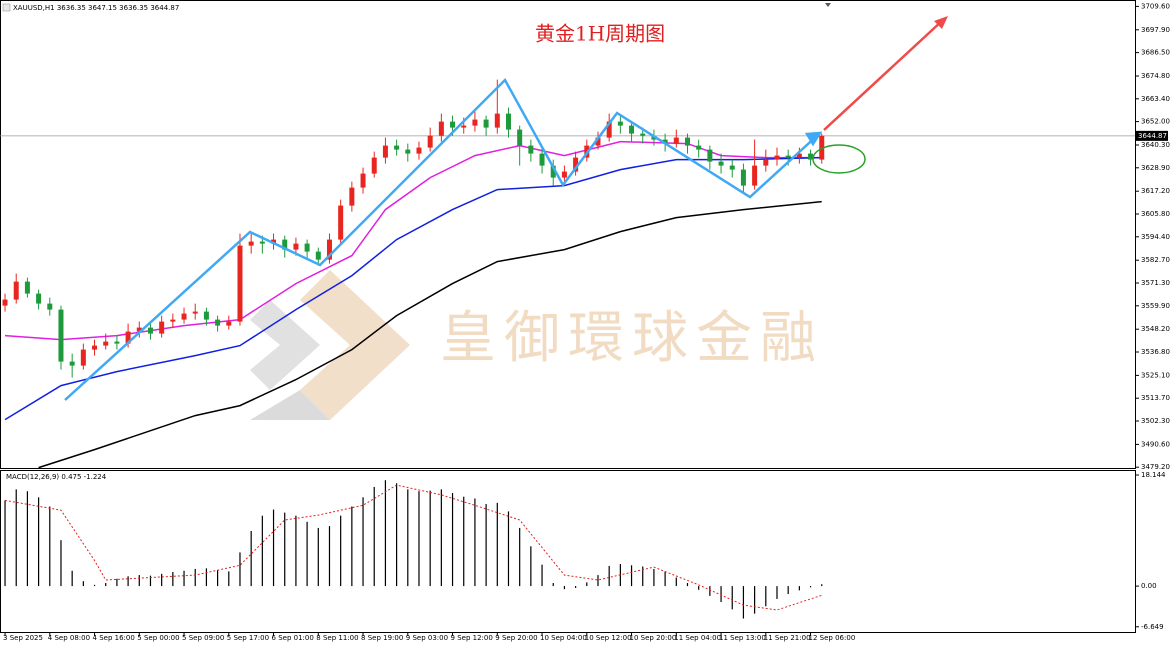 Image resolution: width=1170 pixels, height=645 pixels. What do you see at coordinates (742, 638) in the screenshot?
I see `x-tick-label: 11 Sep 13:00` at bounding box center [742, 638].